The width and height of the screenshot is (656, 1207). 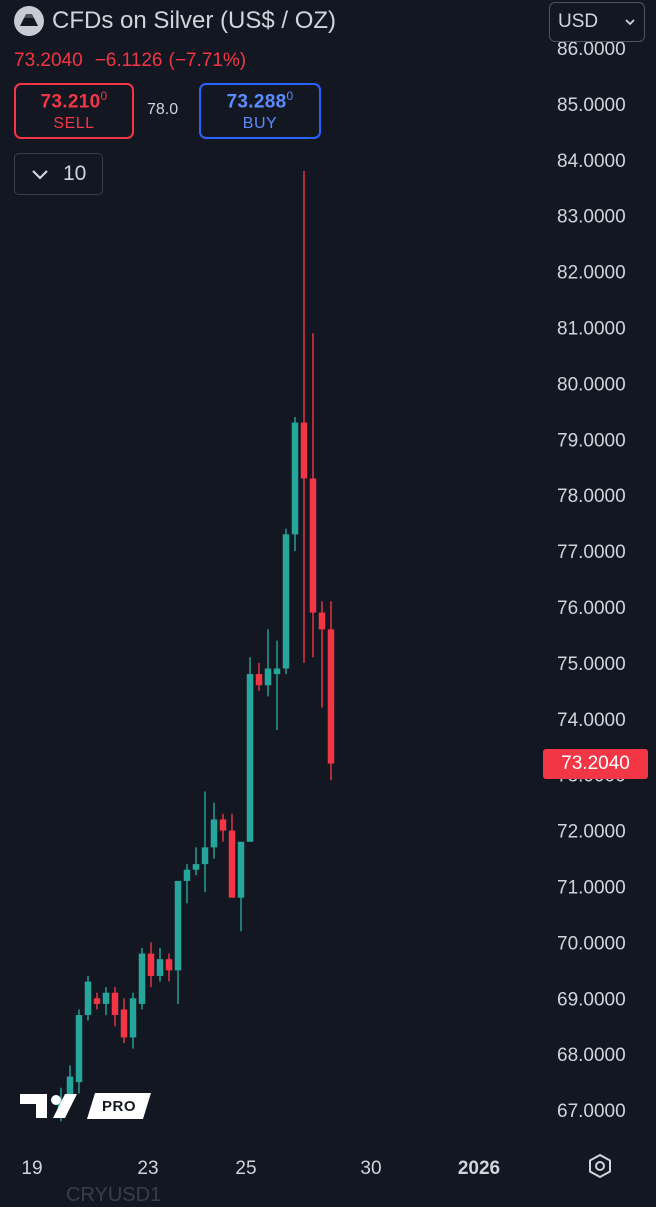 I want to click on currency-select: USD, so click(x=597, y=22).